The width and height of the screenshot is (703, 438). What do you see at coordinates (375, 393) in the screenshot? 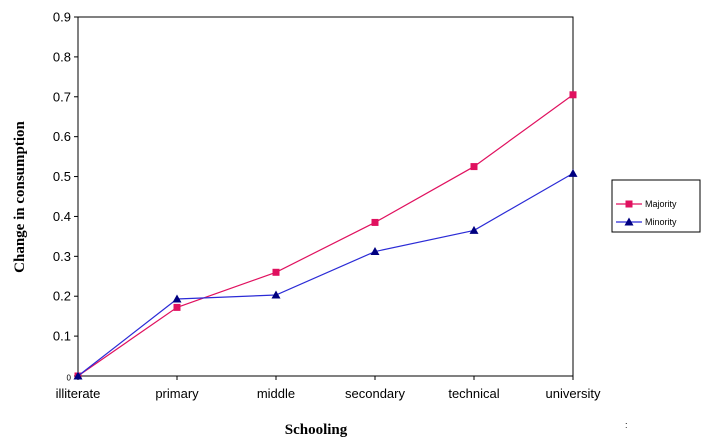
I see `x-tick-label: secondary` at bounding box center [375, 393].